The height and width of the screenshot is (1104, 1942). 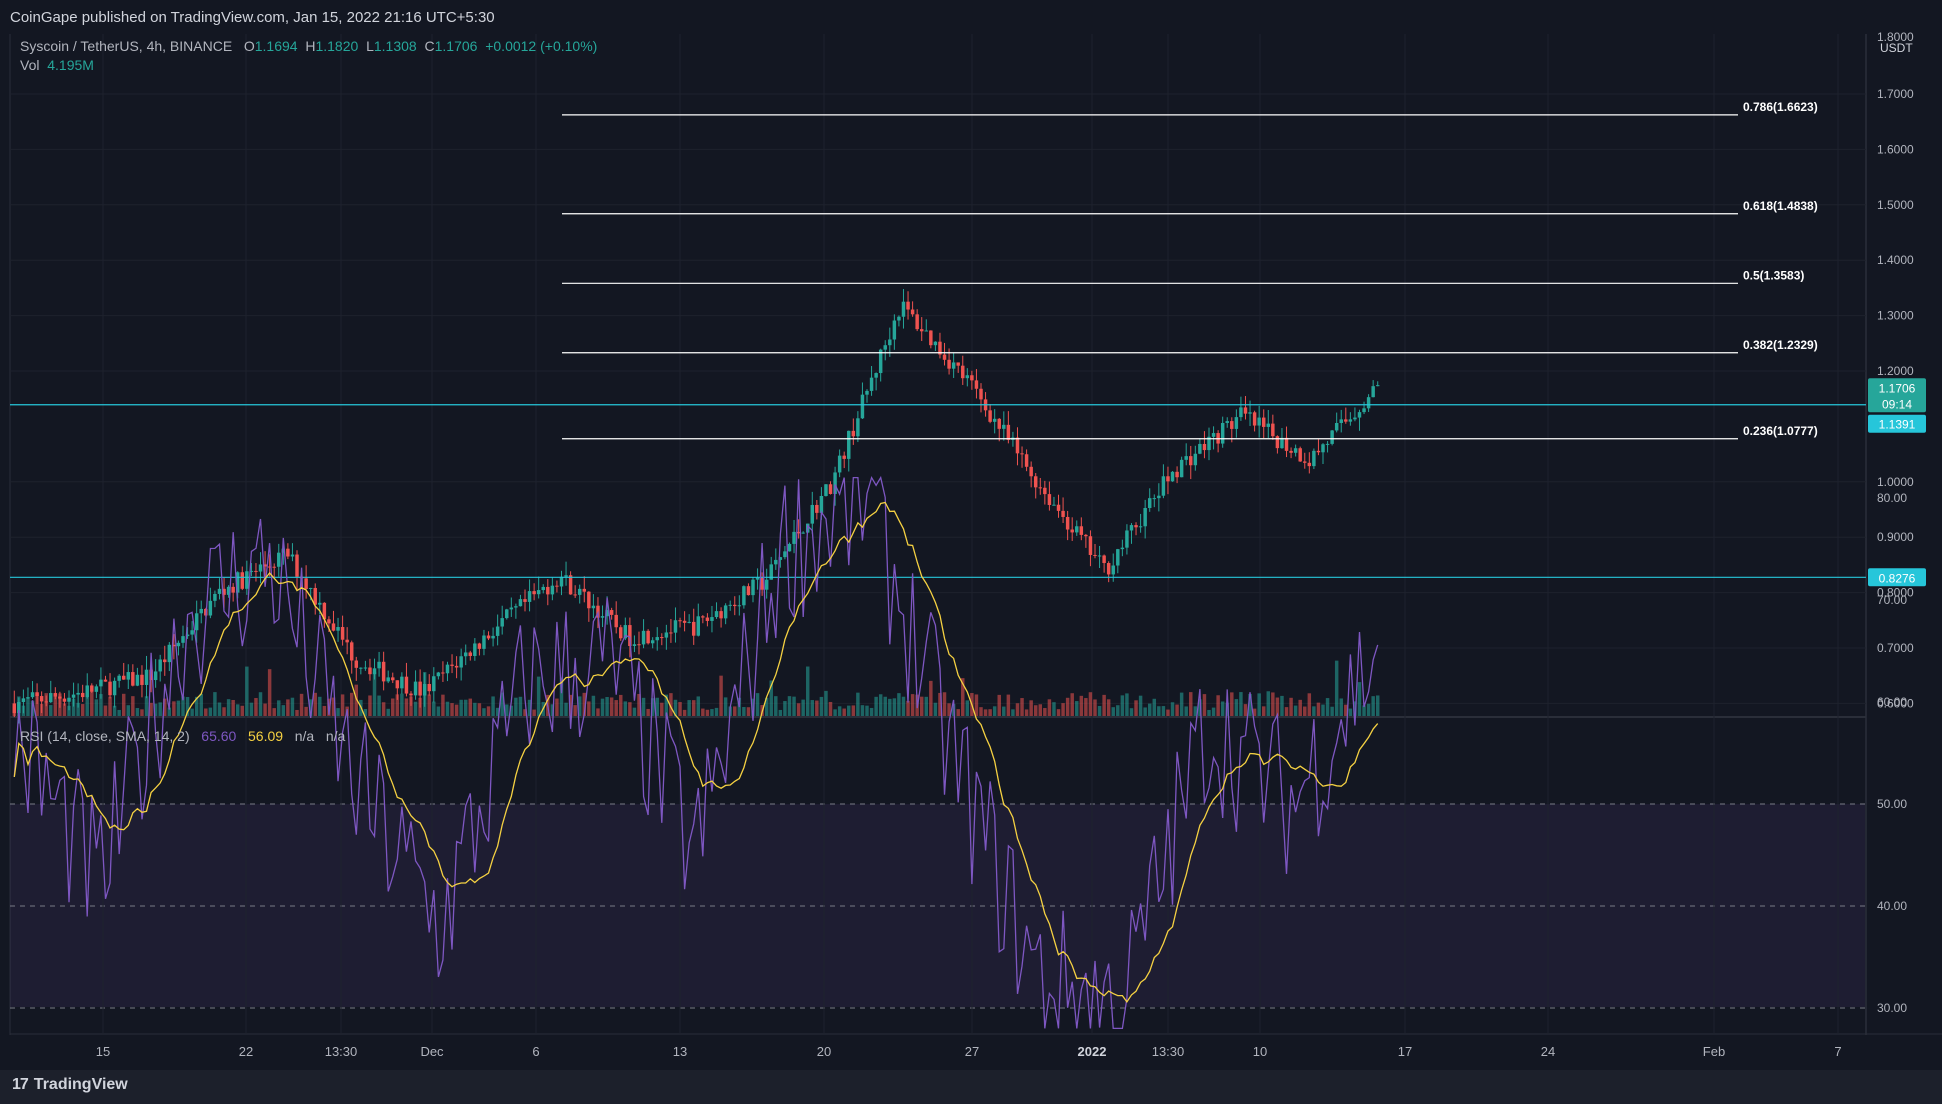 I want to click on time-tick: 13:30, so click(x=1168, y=1051).